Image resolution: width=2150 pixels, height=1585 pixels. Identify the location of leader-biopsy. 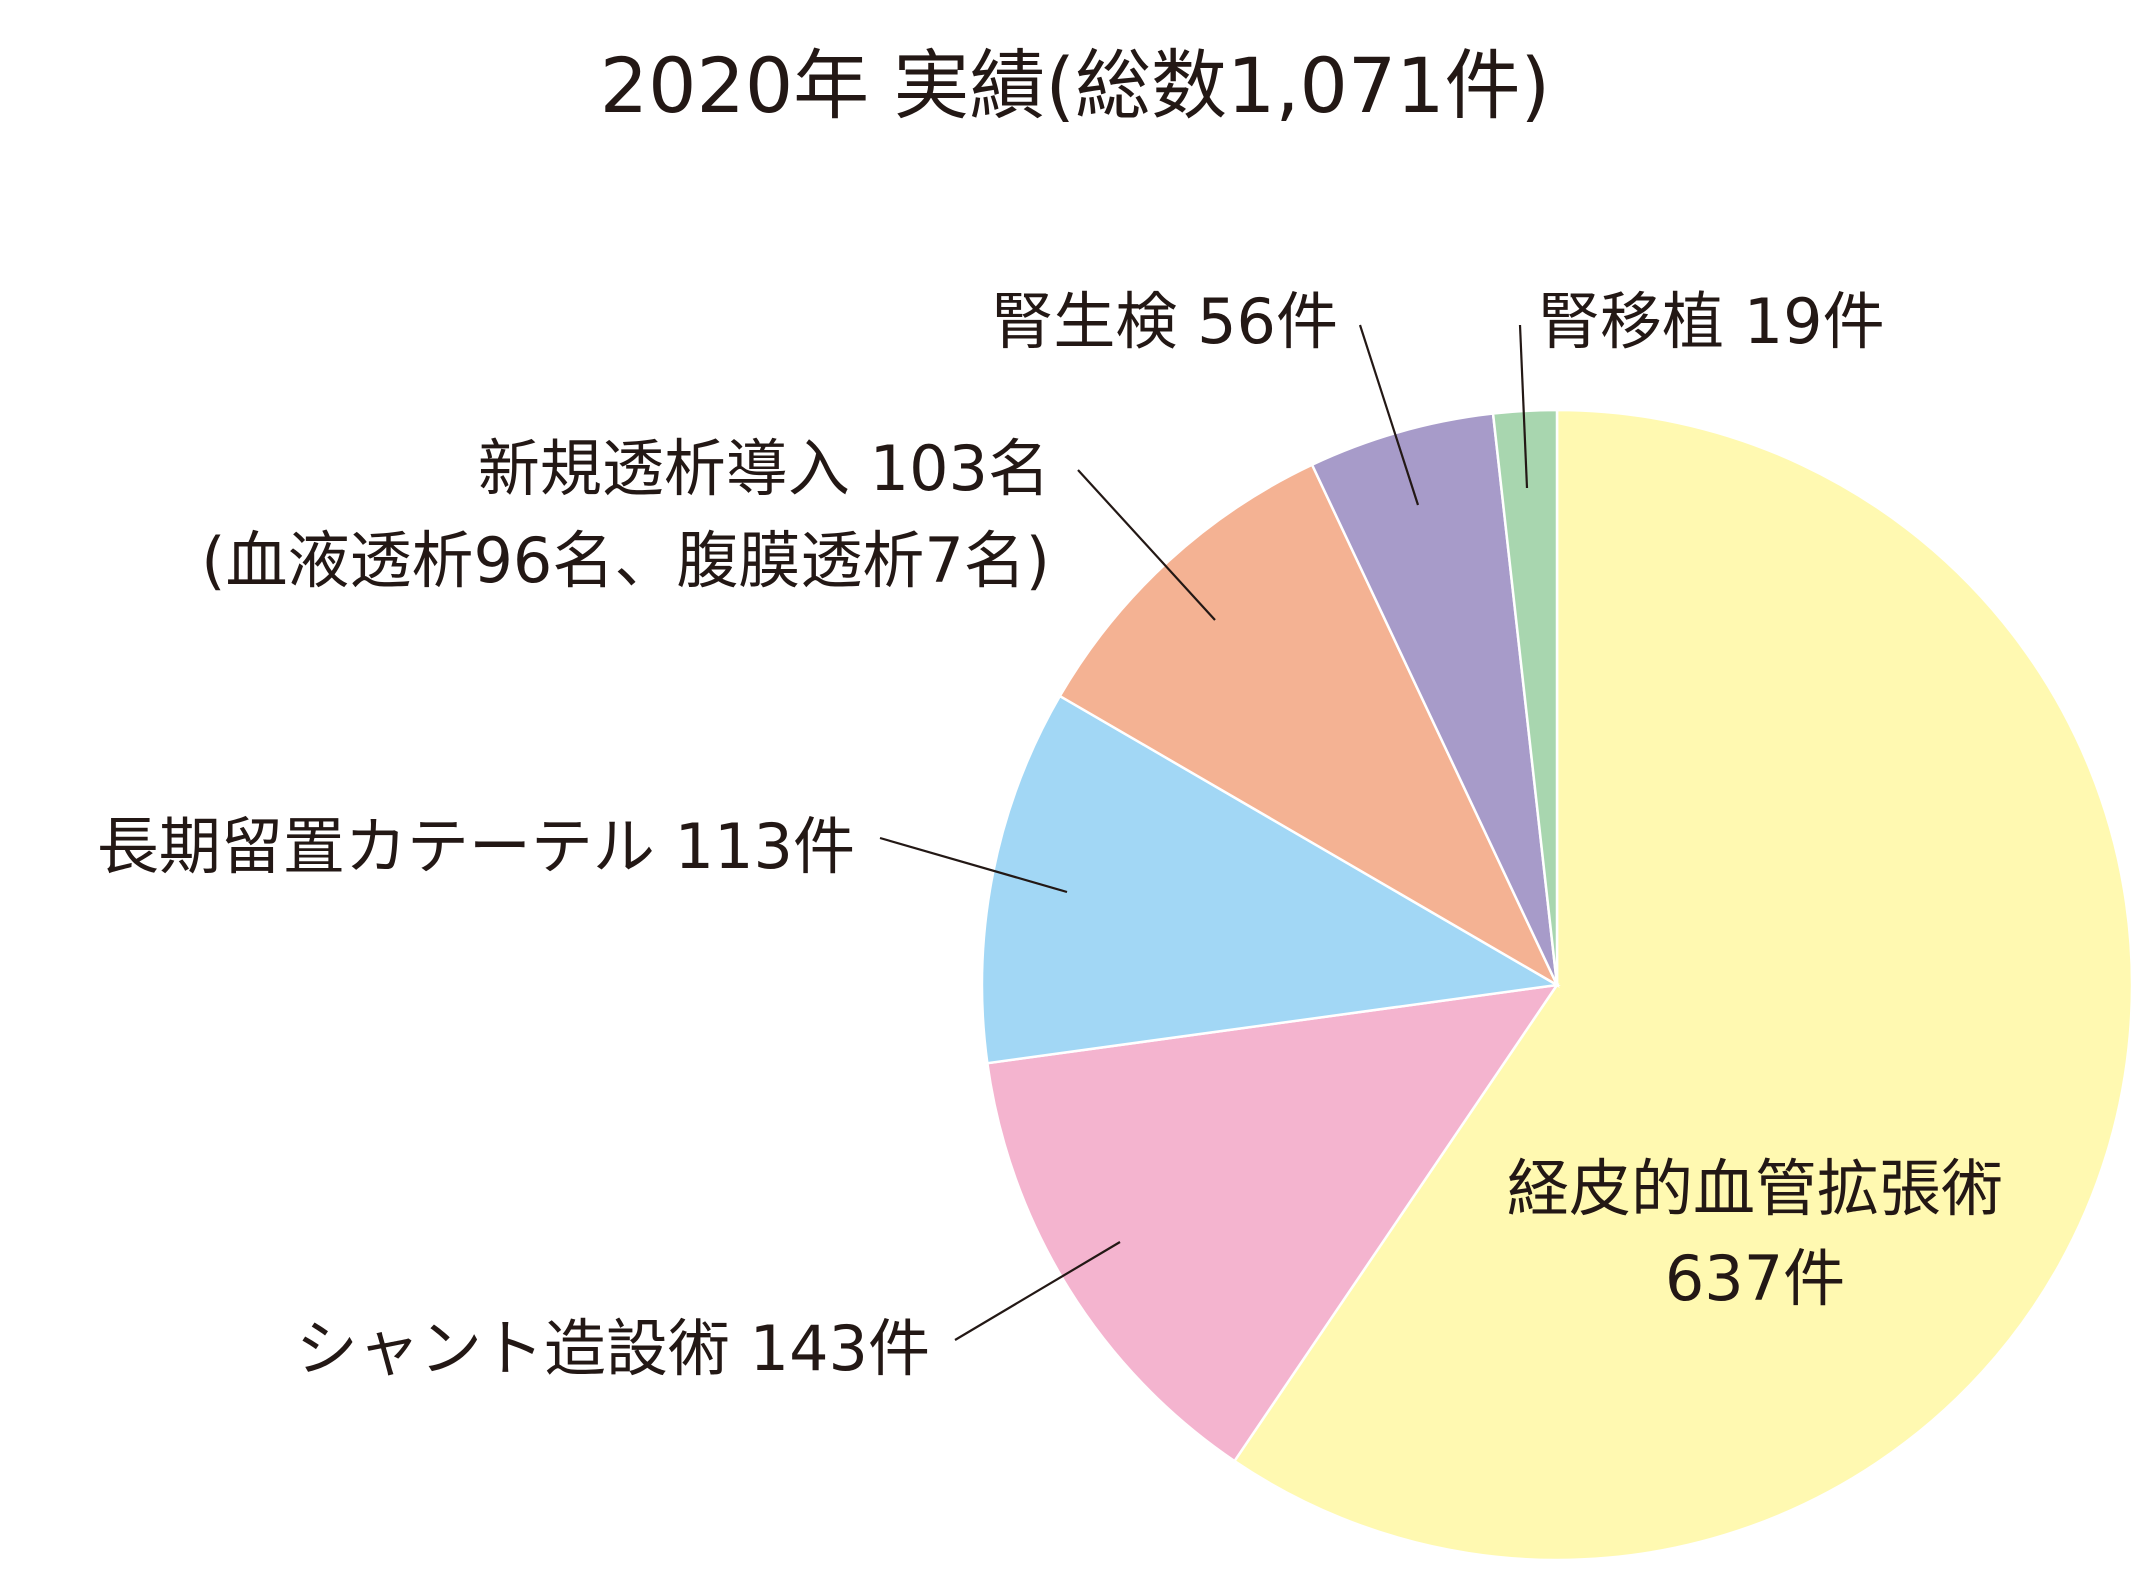
(1389, 415).